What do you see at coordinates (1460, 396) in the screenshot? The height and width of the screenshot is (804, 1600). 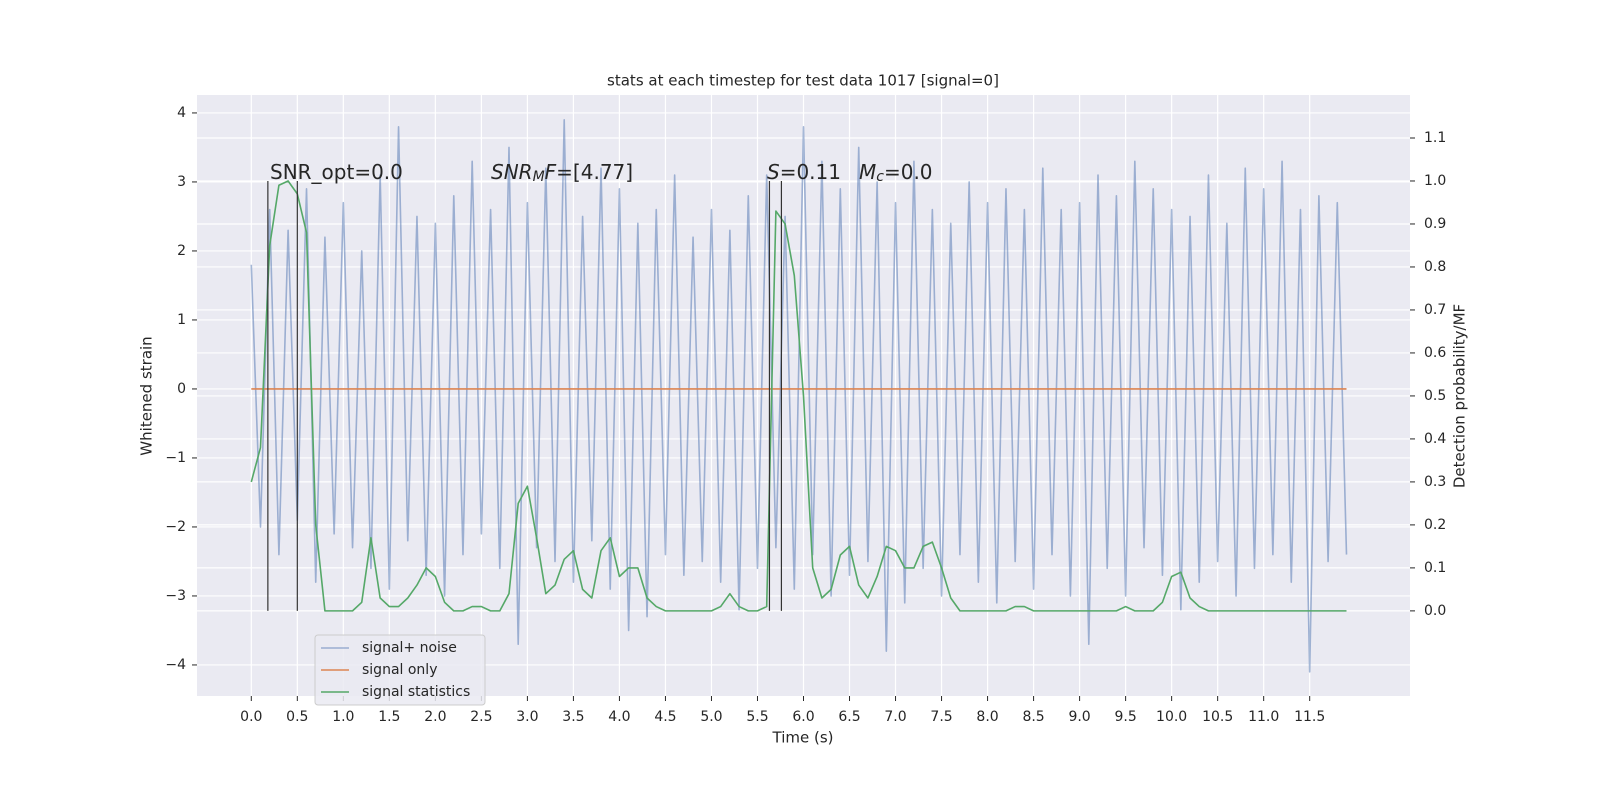 I see `y2-axis-label: Detection probability/MF` at bounding box center [1460, 396].